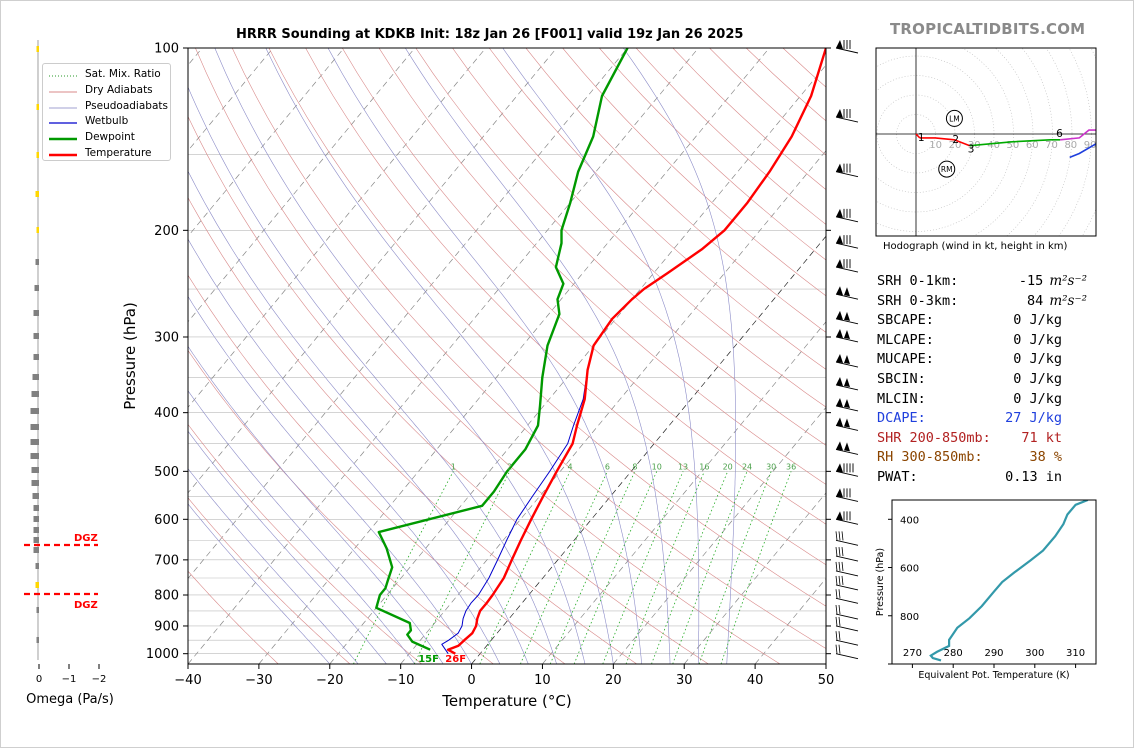  Describe the element at coordinates (455, 659) in the screenshot. I see `surface-temperature-label: 26F` at that location.